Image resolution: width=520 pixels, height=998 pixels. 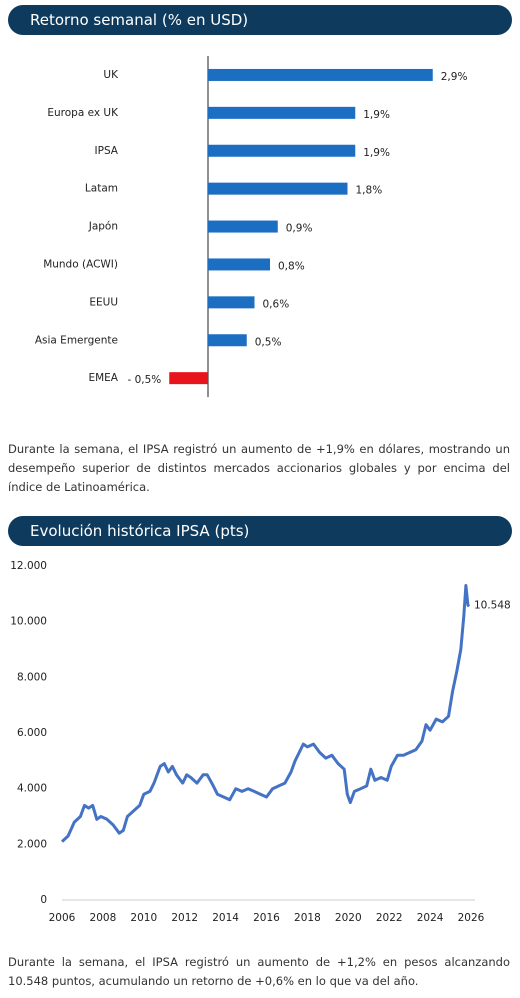 What do you see at coordinates (28, 566) in the screenshot?
I see `y-tick-label: 12.000` at bounding box center [28, 566].